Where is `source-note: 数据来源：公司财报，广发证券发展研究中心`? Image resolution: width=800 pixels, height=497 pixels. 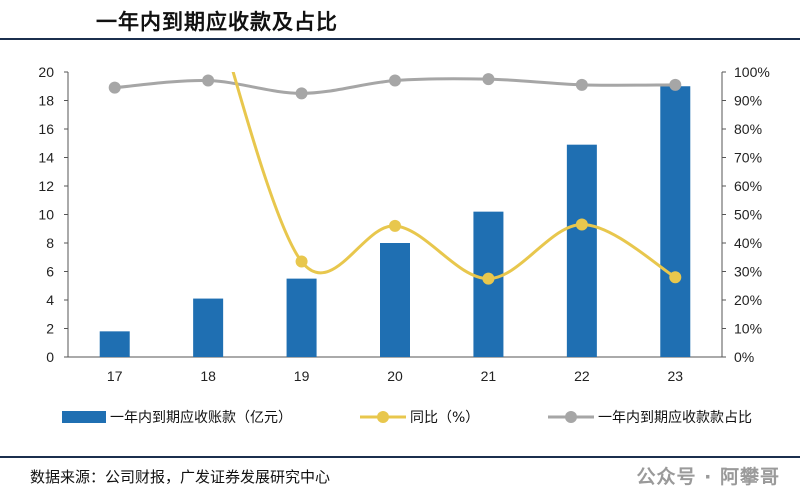
source-note: 数据来源：公司财报，广发证券发展研究中心 is located at coordinates (180, 477).